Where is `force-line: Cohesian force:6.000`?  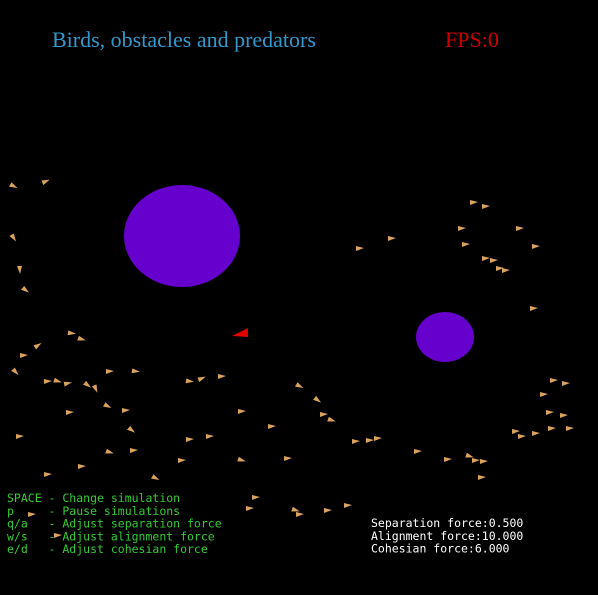
force-line: Cohesian force:6.000 is located at coordinates (440, 549).